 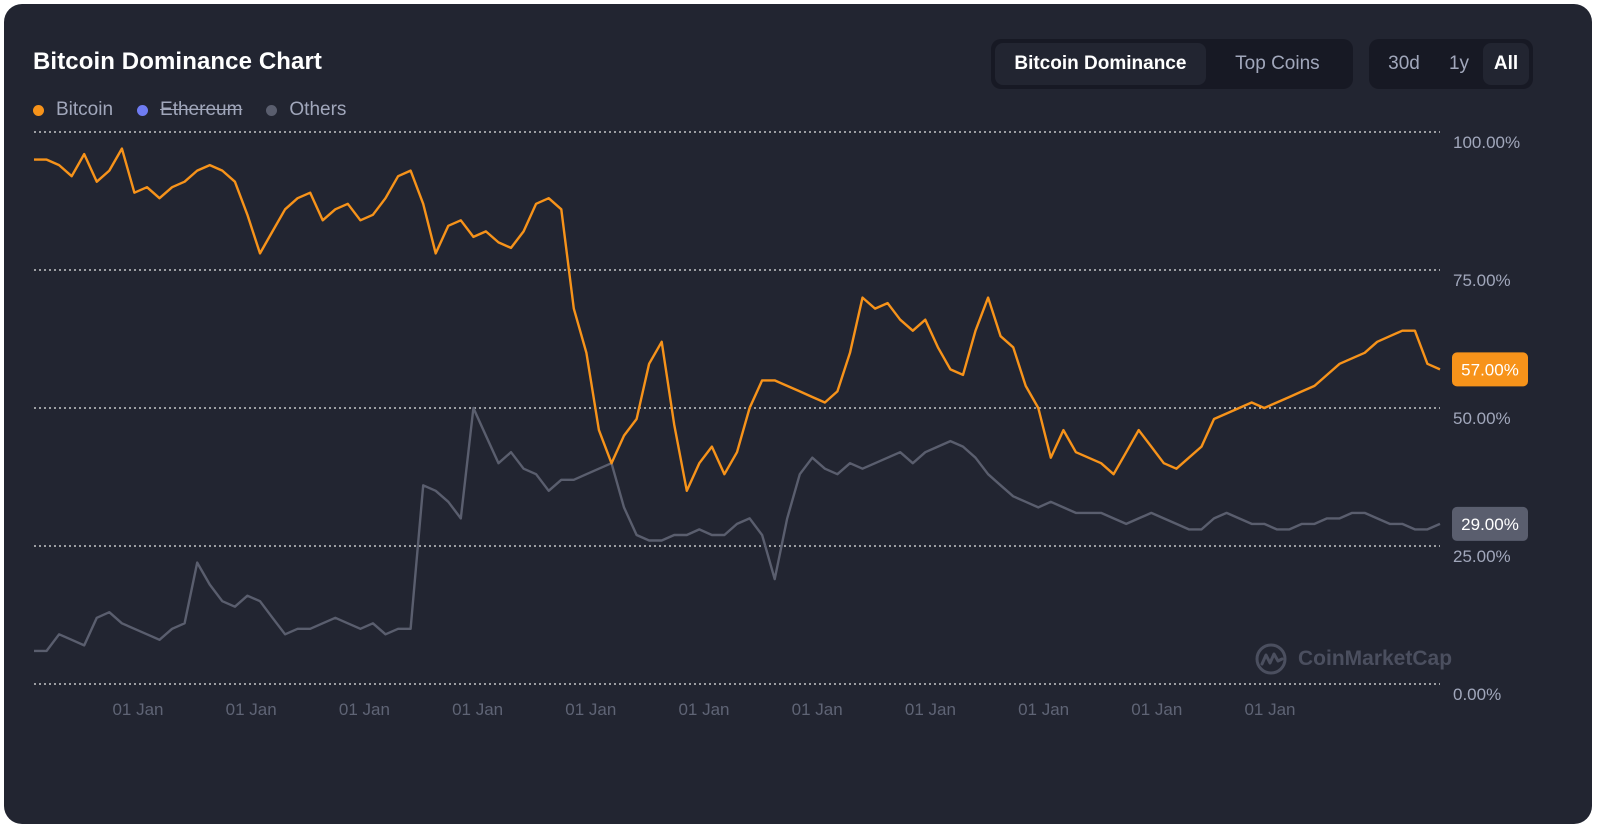 I want to click on others-value-badge: 29.00%, so click(x=1490, y=524).